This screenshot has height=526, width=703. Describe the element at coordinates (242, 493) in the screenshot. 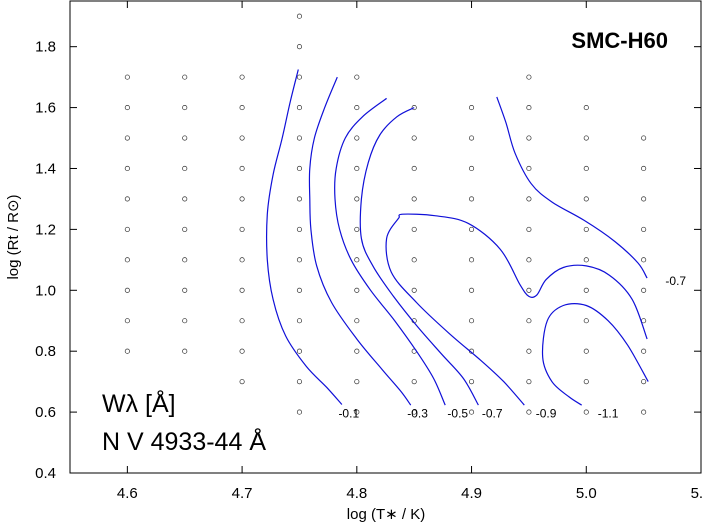

I see `x-tick-label: 4.7` at that location.